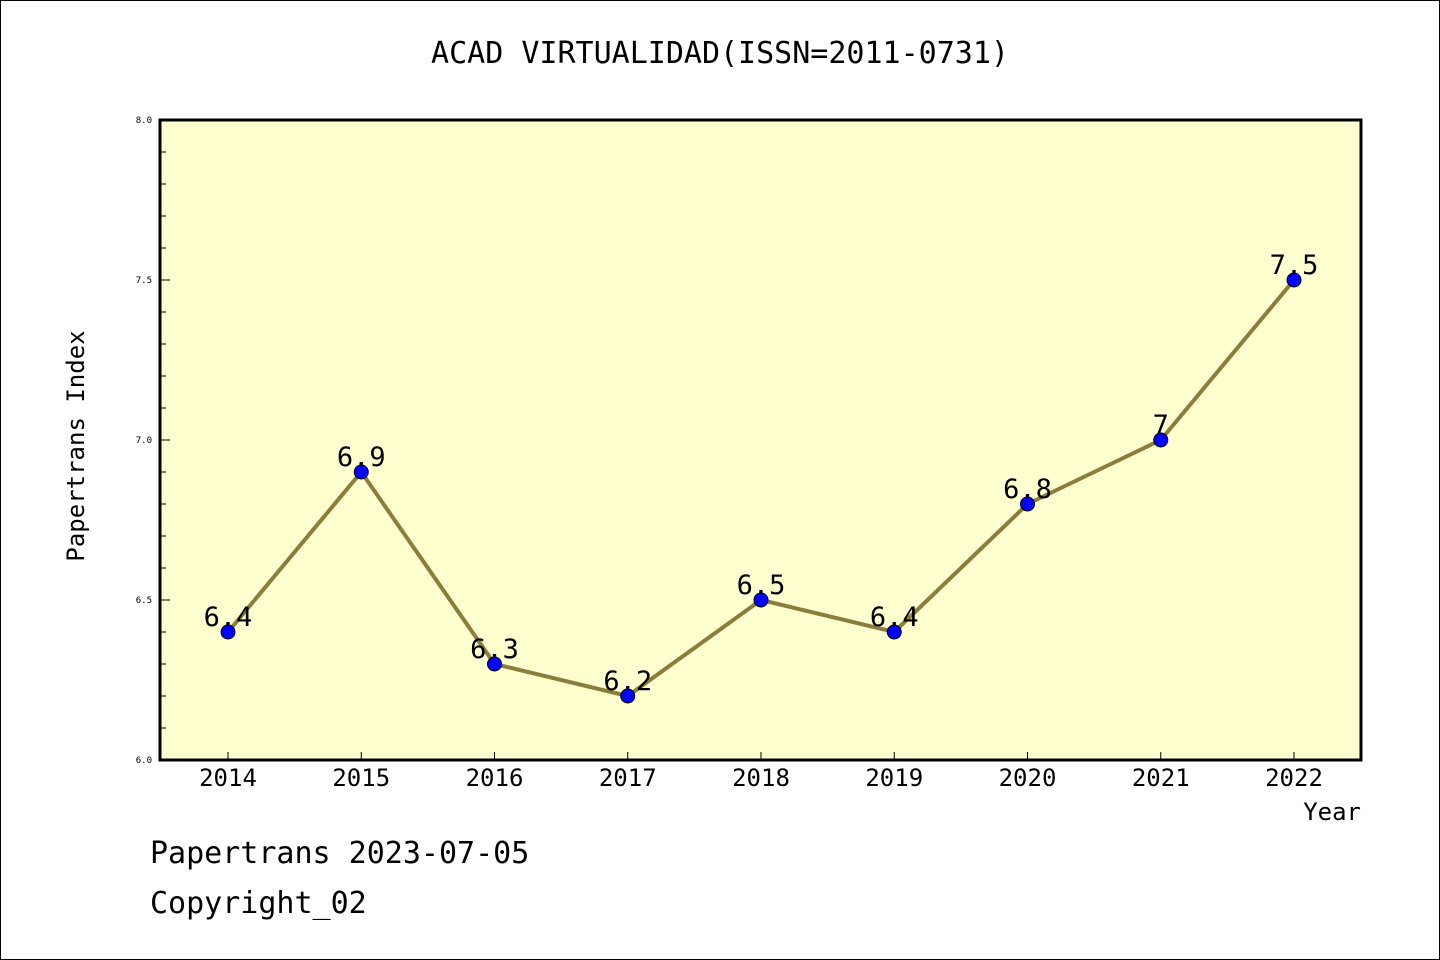 The image size is (1440, 960). What do you see at coordinates (76, 445) in the screenshot?
I see `y-axis-label: Papertrans Index` at bounding box center [76, 445].